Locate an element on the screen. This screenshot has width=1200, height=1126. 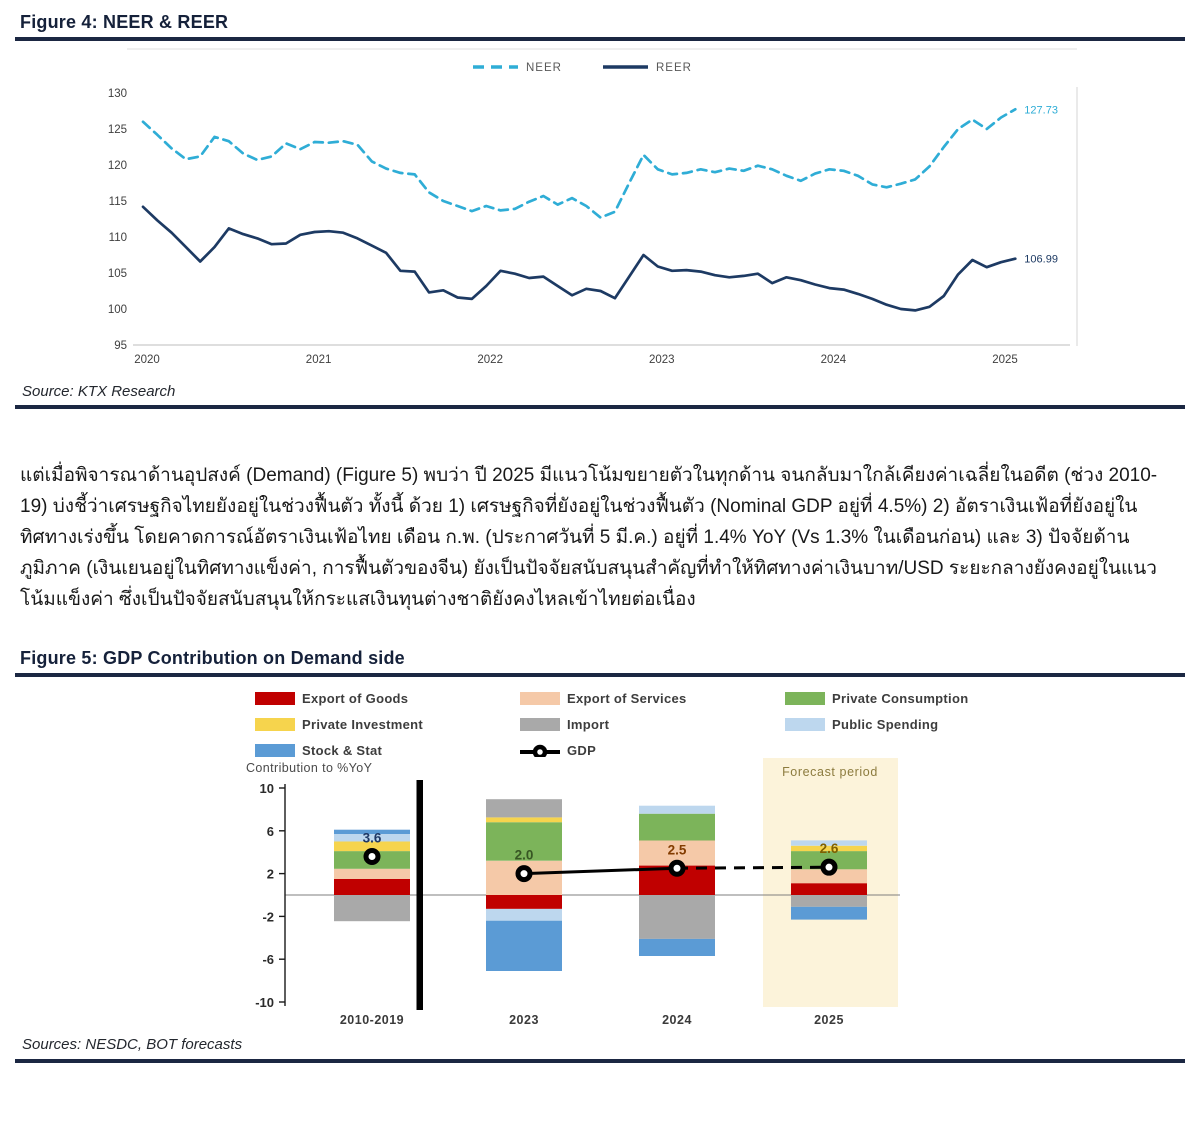
legend-item-stock: Stock & Stat is located at coordinates (387, 750).